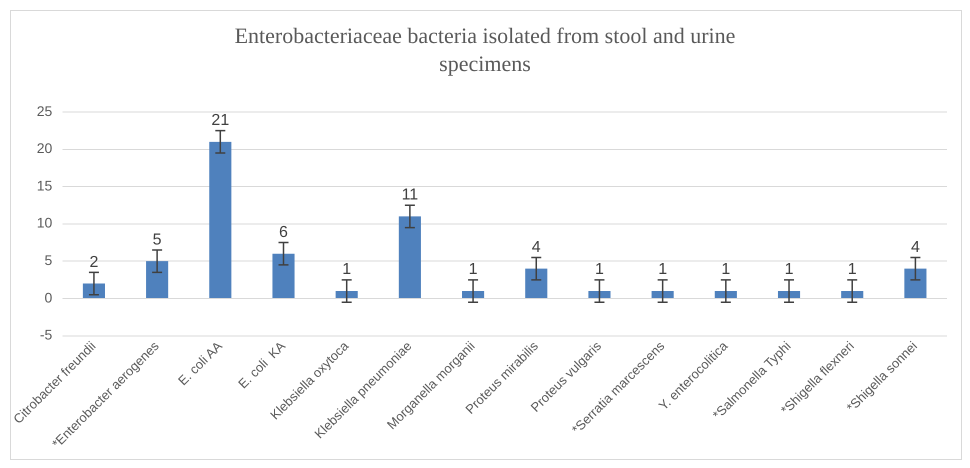  What do you see at coordinates (44, 110) in the screenshot?
I see `y-tick-label: 25` at bounding box center [44, 110].